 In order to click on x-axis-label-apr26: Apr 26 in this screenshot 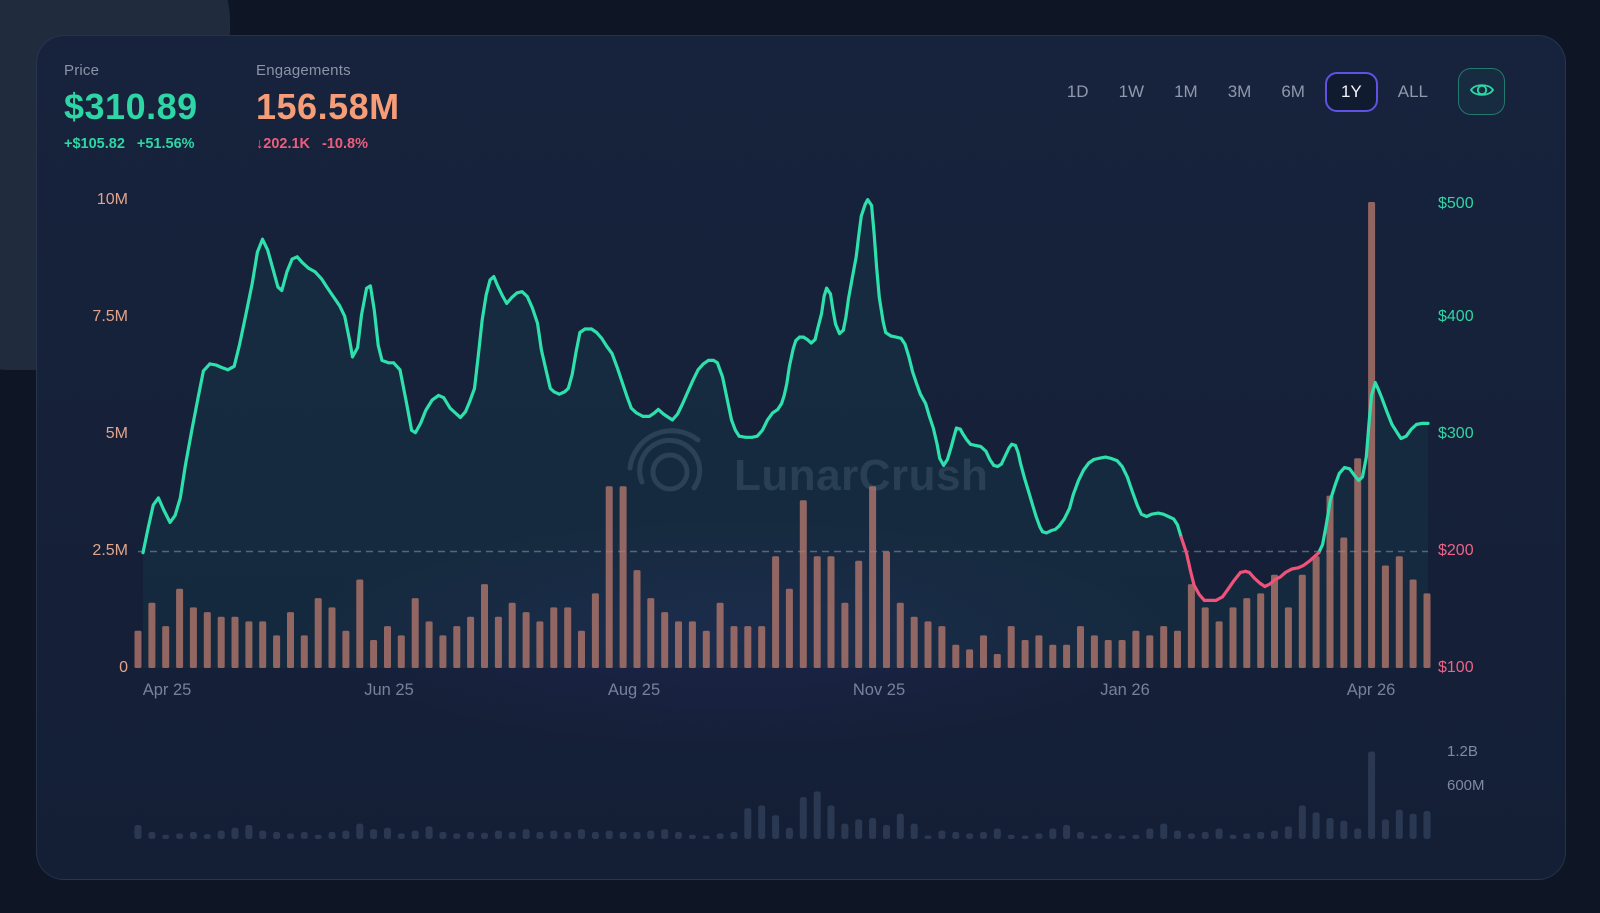, I will do `click(1371, 690)`.